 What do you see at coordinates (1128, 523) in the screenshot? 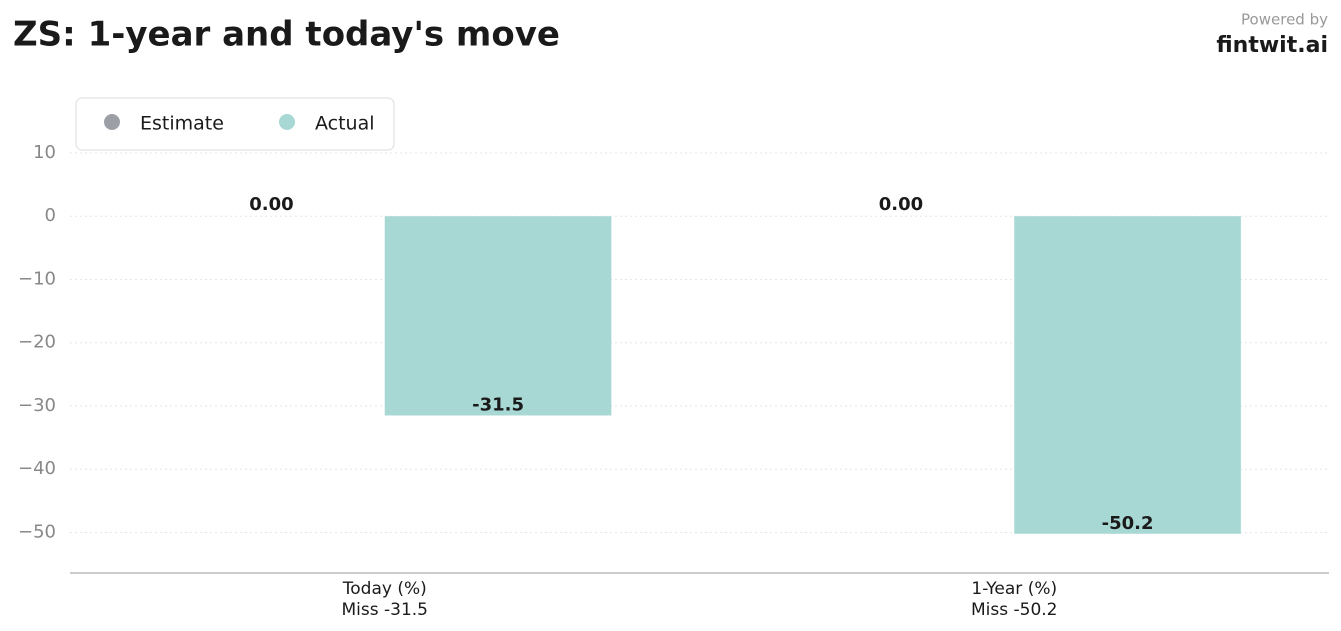
I see `value-label: -50.2` at bounding box center [1128, 523].